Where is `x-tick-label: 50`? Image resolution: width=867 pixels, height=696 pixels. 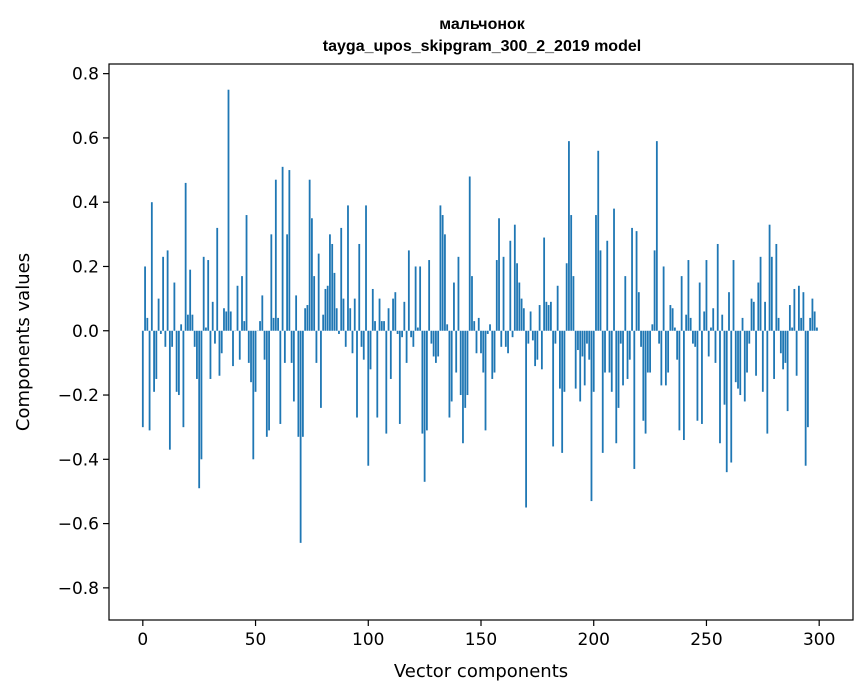
x-tick-label: 50 is located at coordinates (256, 640).